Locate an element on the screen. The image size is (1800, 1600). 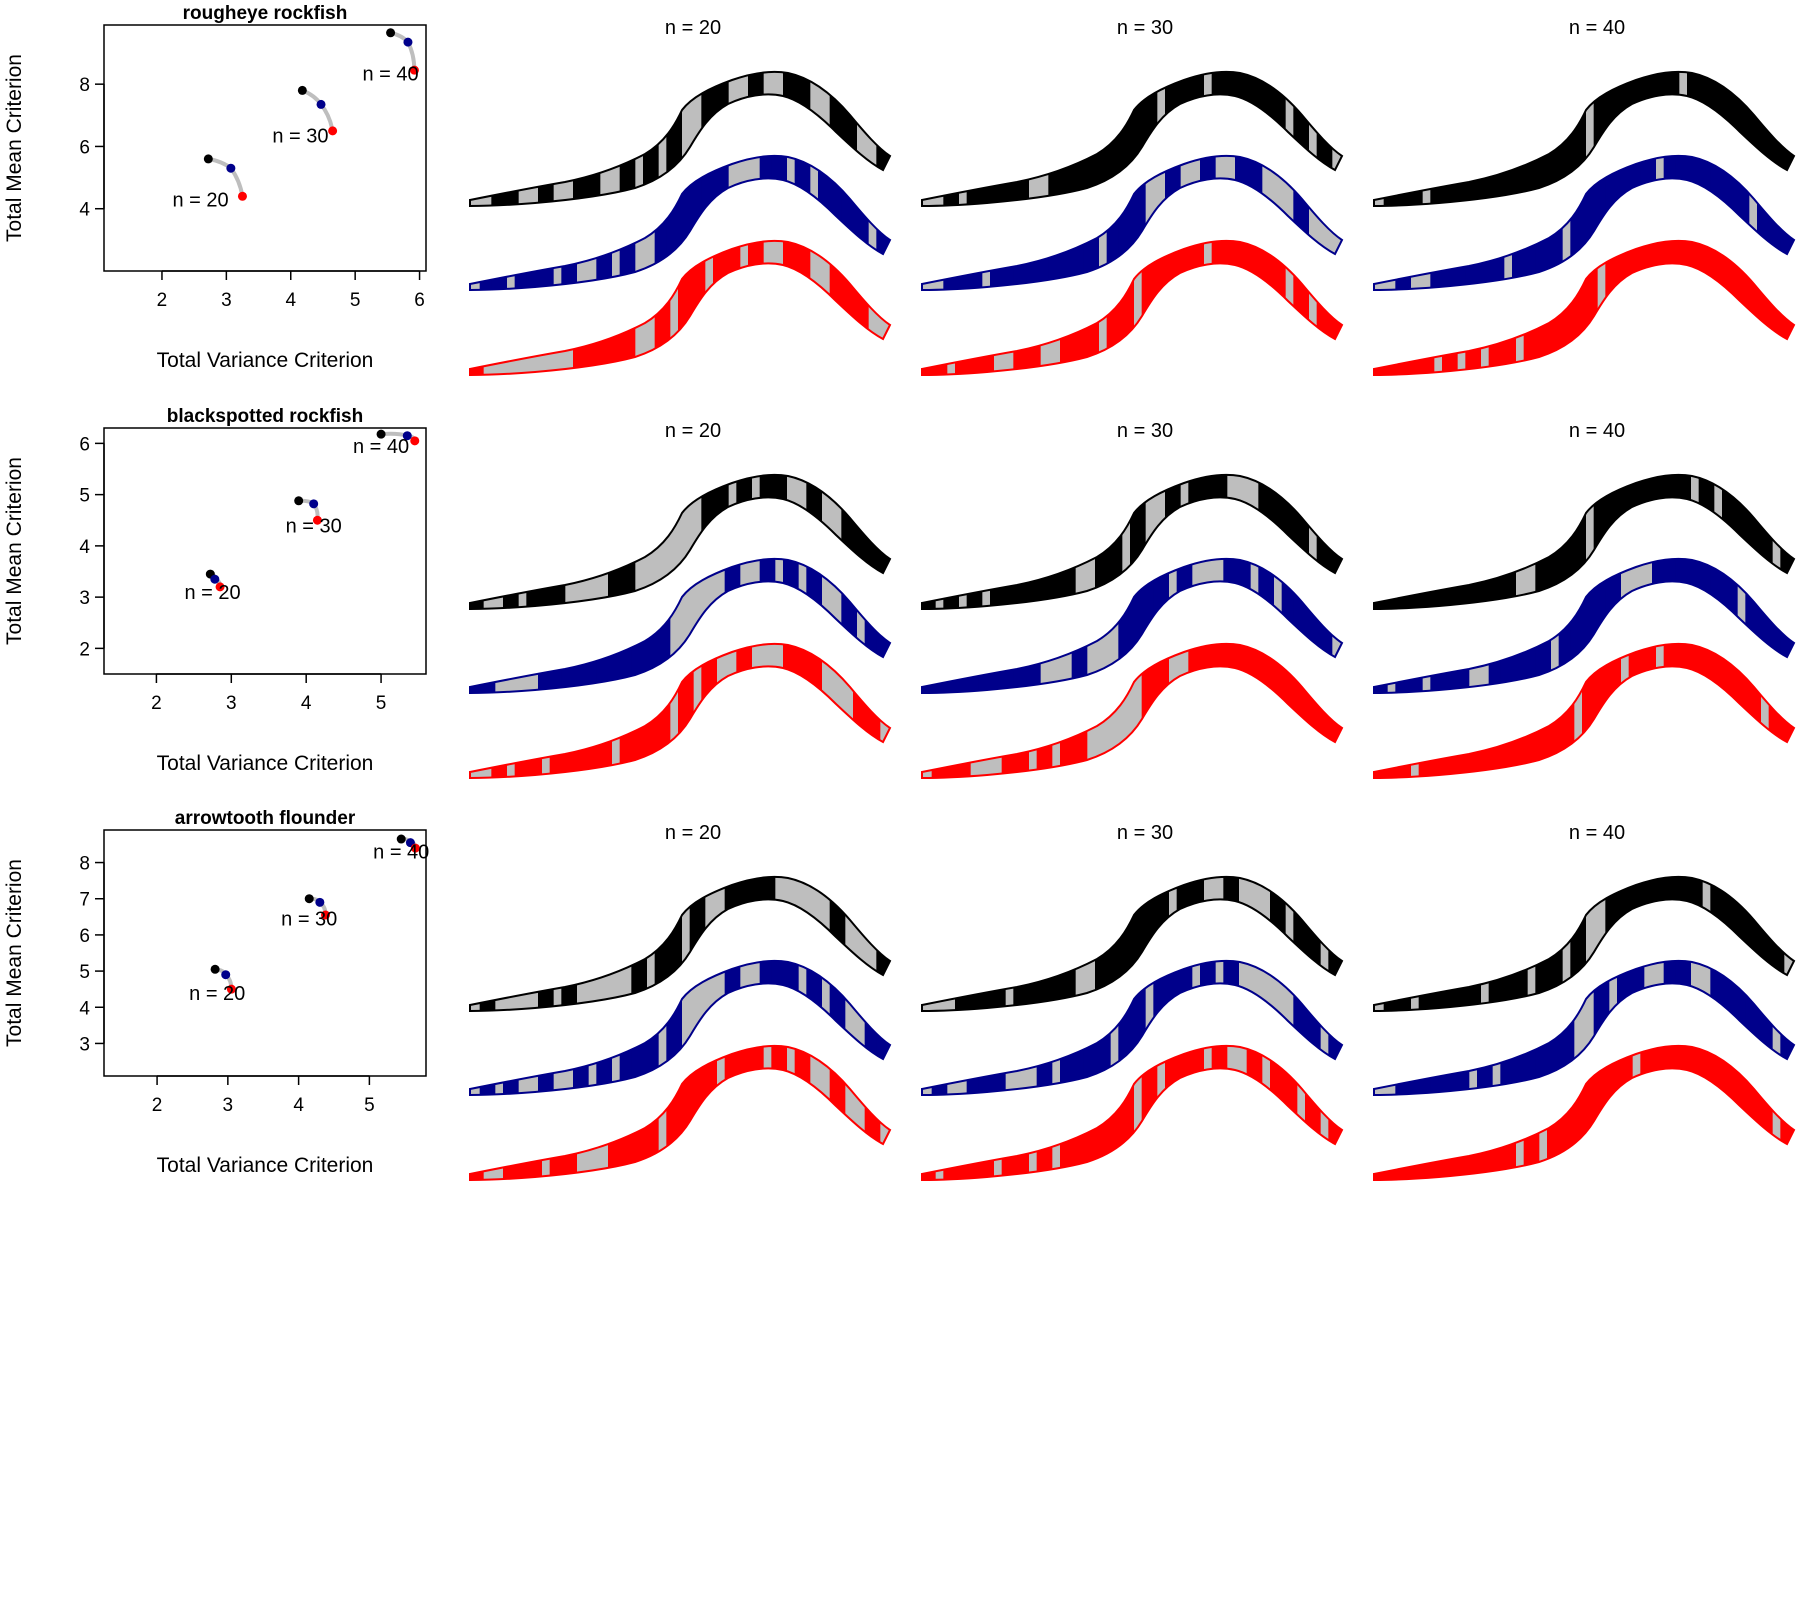
y-tick-label: 4 is located at coordinates (84, 547).